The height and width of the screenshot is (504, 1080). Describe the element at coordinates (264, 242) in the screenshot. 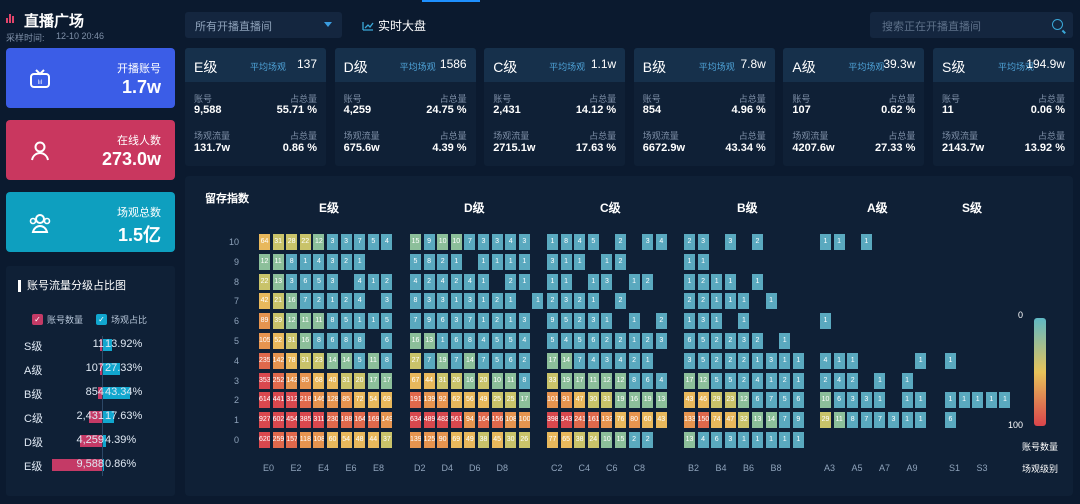

I see `heatmap-cell: 64` at that location.